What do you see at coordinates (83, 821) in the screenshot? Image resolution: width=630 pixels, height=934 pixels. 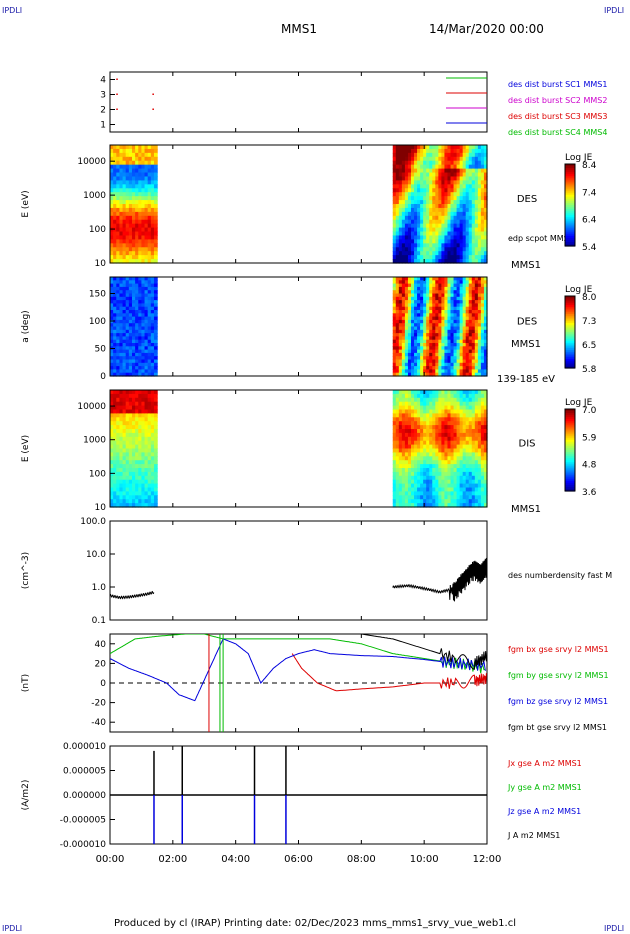 I see `y-tick-label: -0.000005` at bounding box center [83, 821].